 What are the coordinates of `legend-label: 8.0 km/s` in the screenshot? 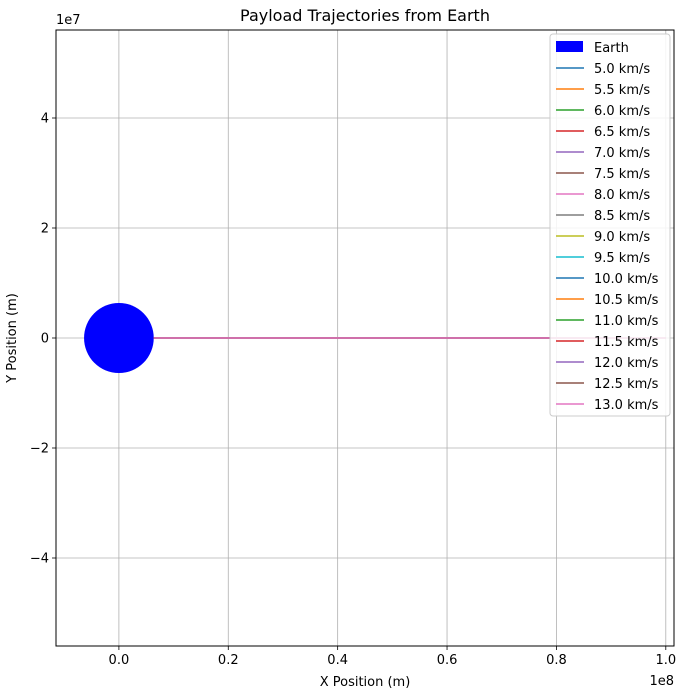 It's located at (622, 195).